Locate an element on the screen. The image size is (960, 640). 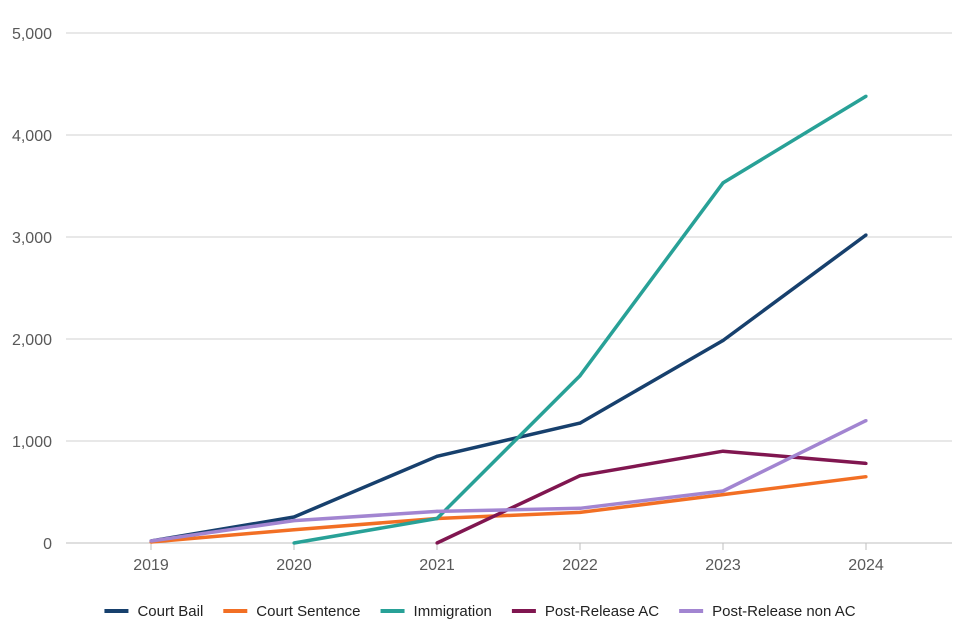
x-tick-label: 2023 is located at coordinates (723, 565).